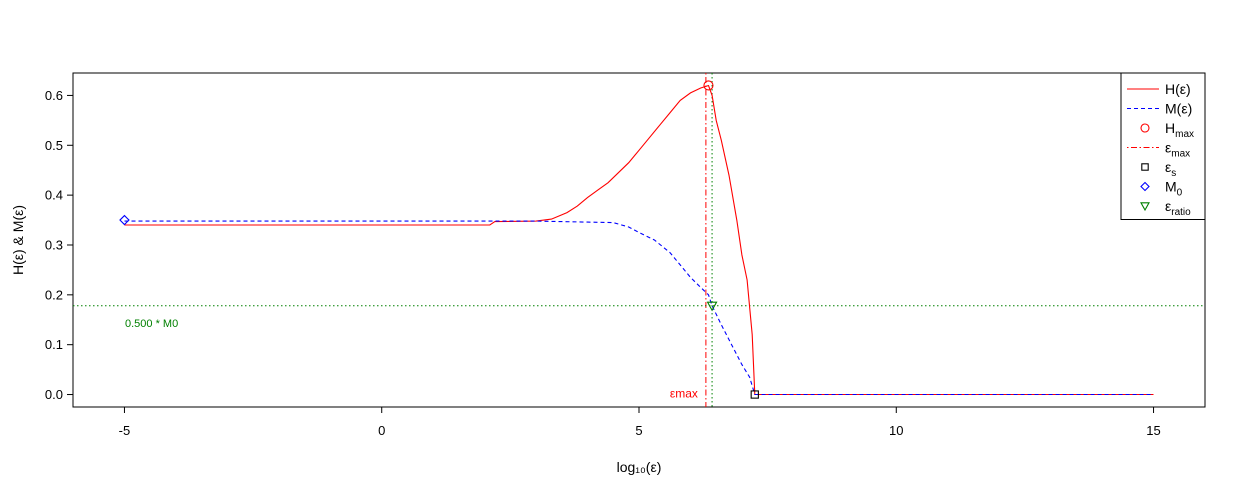  Describe the element at coordinates (1181, 212) in the screenshot. I see `legend-label-sub: ratio` at that location.